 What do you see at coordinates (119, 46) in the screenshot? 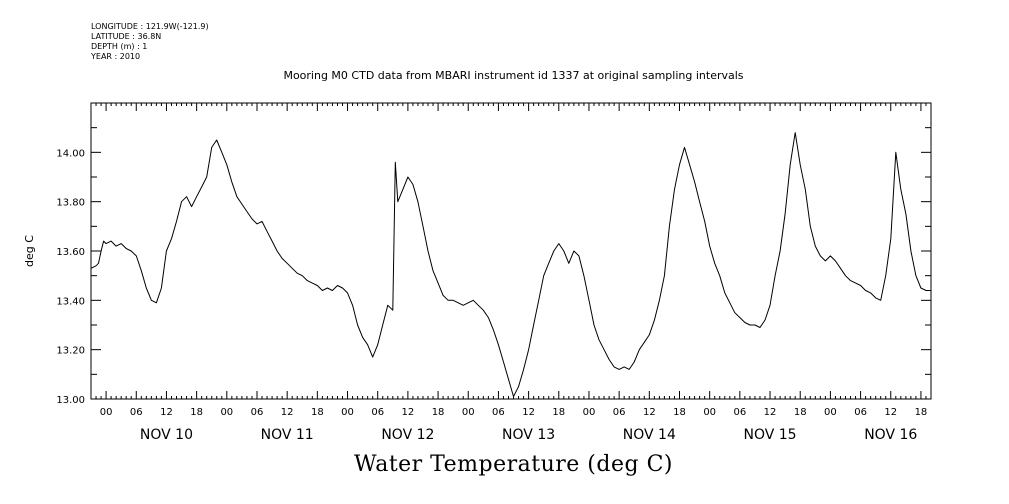
I see `depth-label: DEPTH (m) : 1` at bounding box center [119, 46].